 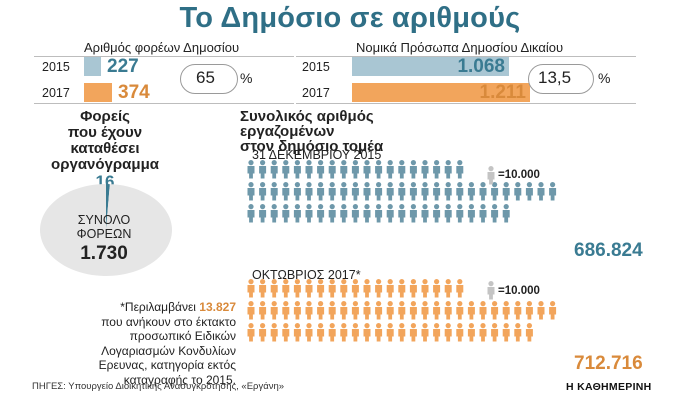 I want to click on bodies-value-2015: 227, so click(x=123, y=66).